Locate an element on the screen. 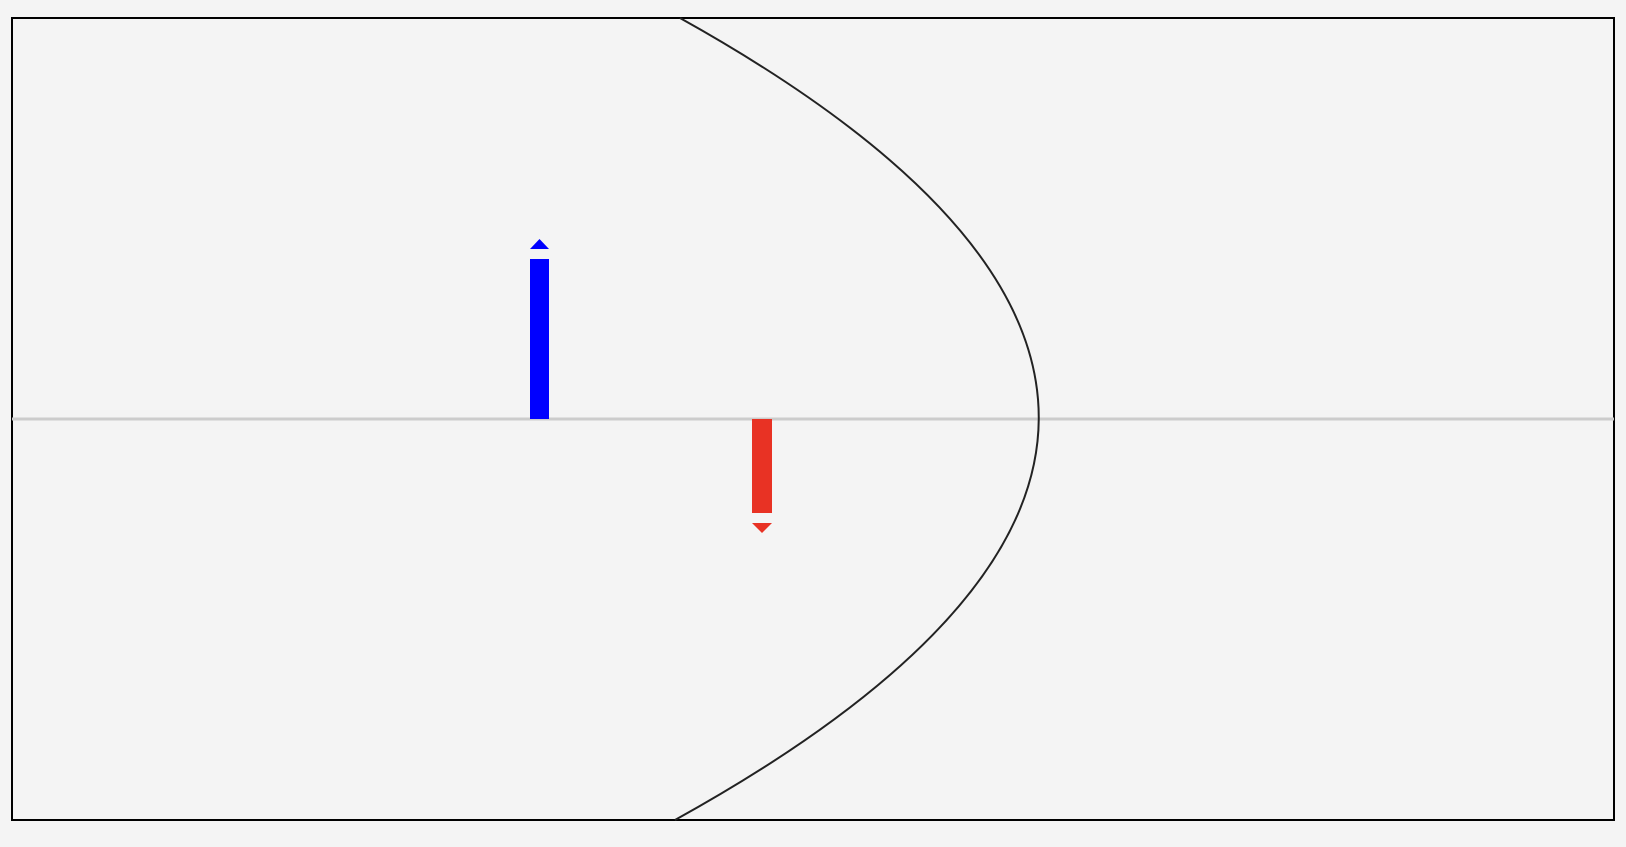 The image size is (1626, 847). negative-arrow is located at coordinates (762, 476).